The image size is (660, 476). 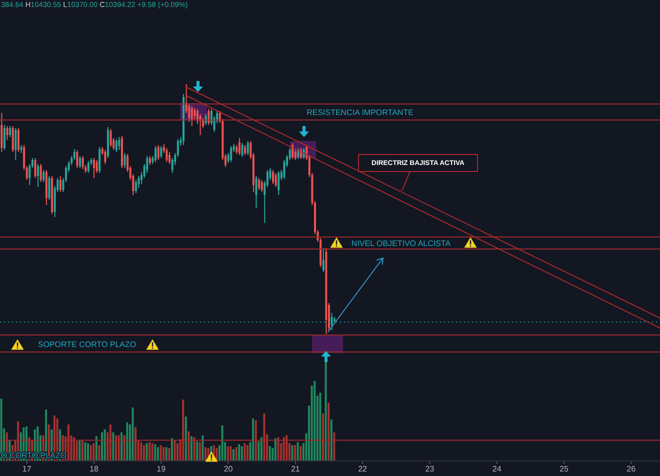 What do you see at coordinates (229, 469) in the screenshot?
I see `x-tick-label: 20` at bounding box center [229, 469].